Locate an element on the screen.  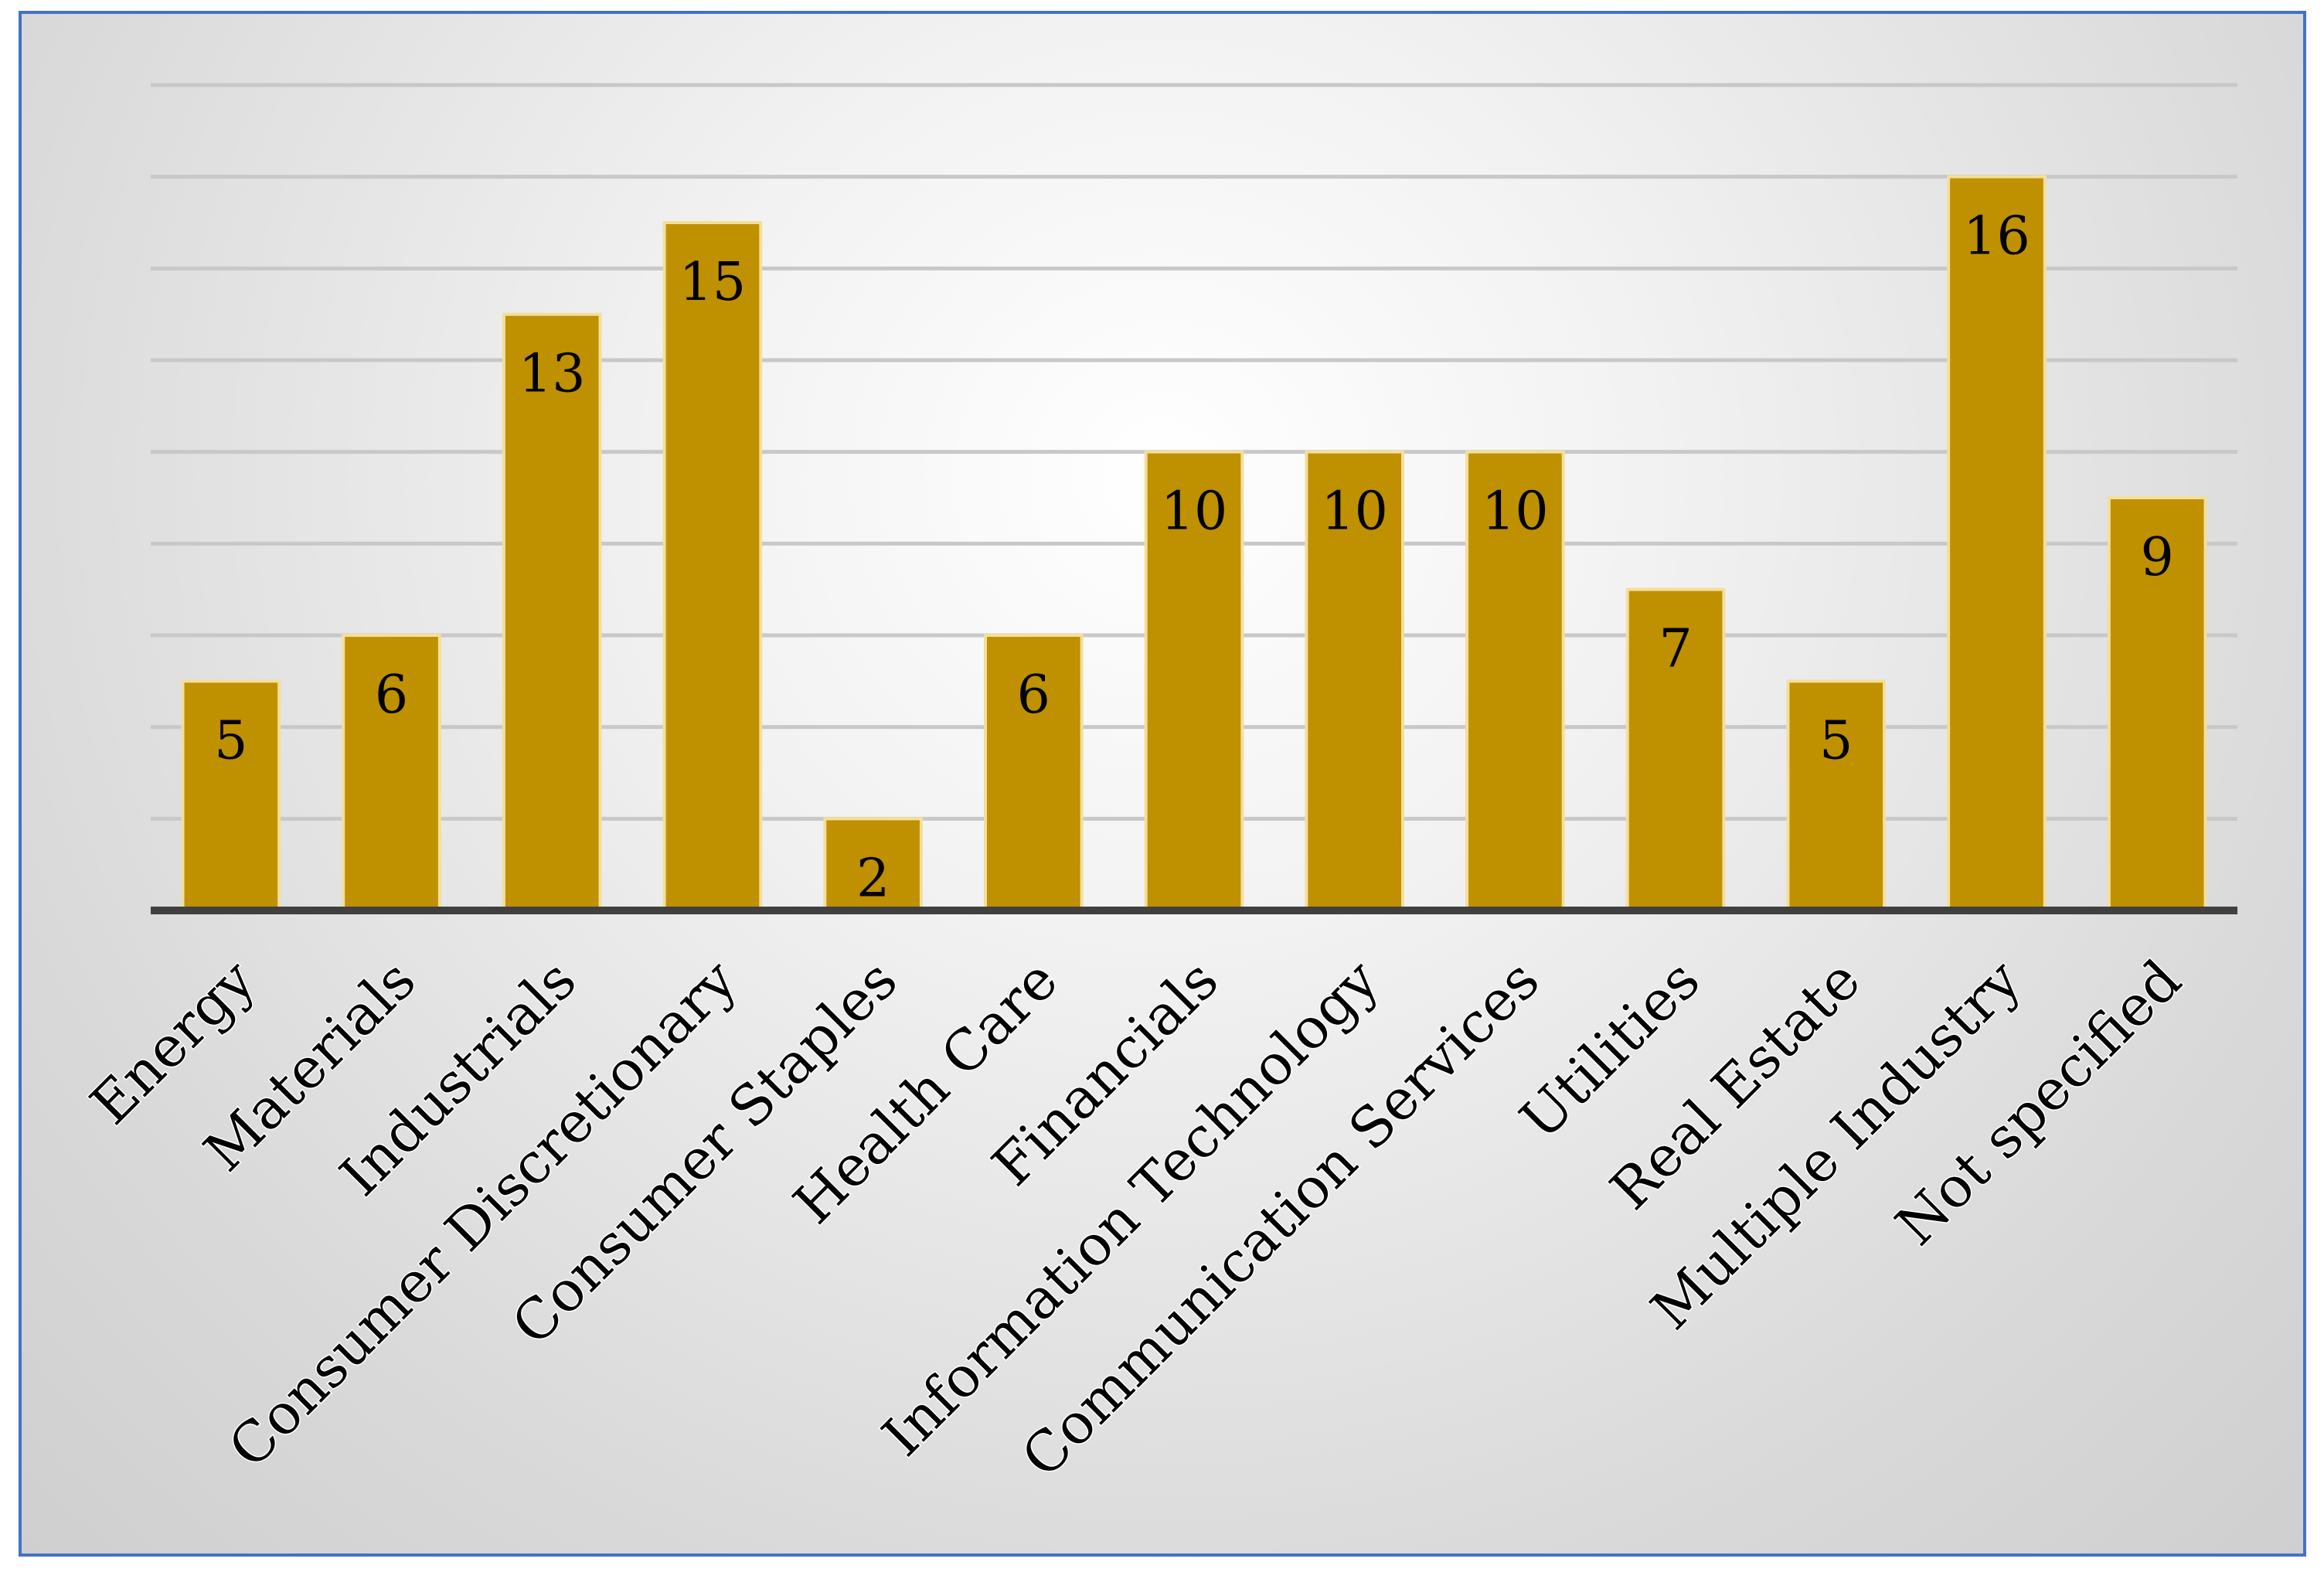
data-label: 13 is located at coordinates (552, 375).